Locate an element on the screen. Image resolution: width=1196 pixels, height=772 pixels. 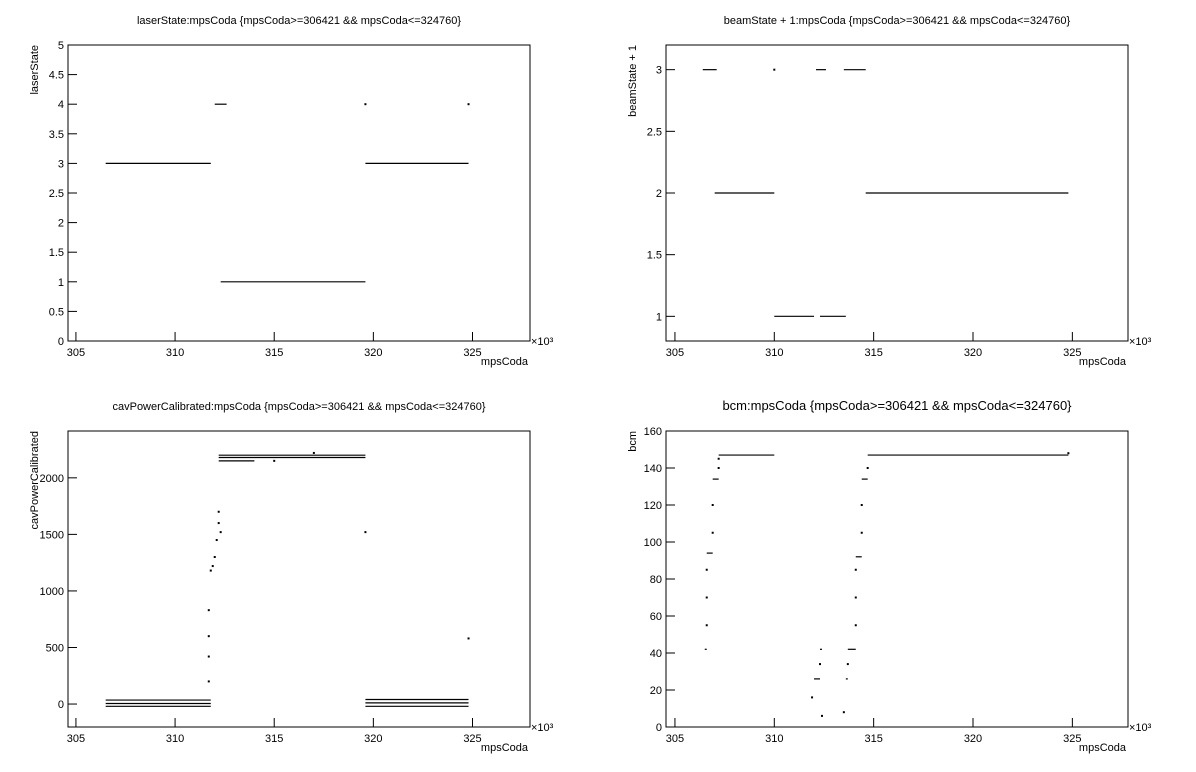
y-tick-label: 160 is located at coordinates (653, 432).